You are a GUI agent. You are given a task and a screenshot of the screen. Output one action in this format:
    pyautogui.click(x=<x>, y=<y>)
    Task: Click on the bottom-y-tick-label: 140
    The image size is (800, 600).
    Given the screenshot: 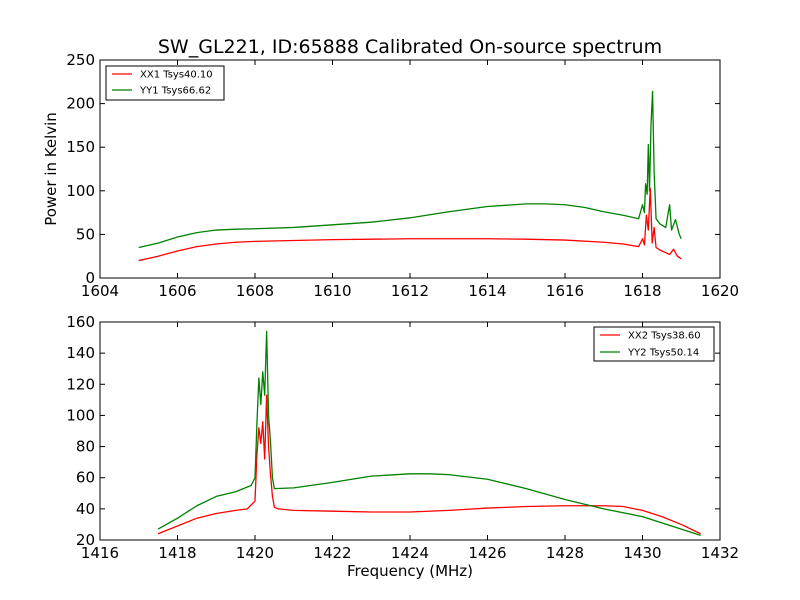 What is the action you would take?
    pyautogui.click(x=80, y=353)
    